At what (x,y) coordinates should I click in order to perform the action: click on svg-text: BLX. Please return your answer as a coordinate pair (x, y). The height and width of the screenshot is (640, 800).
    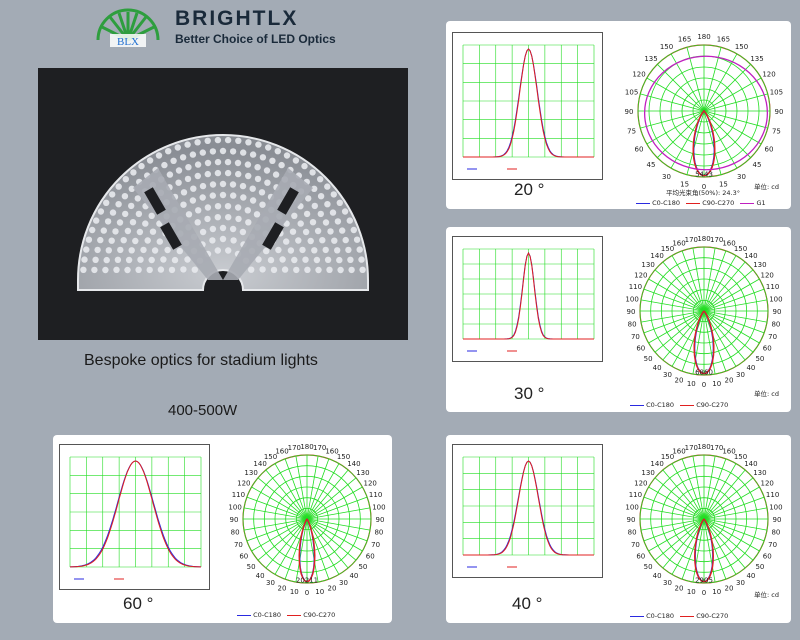
    Looking at the image, I should click on (128, 42).